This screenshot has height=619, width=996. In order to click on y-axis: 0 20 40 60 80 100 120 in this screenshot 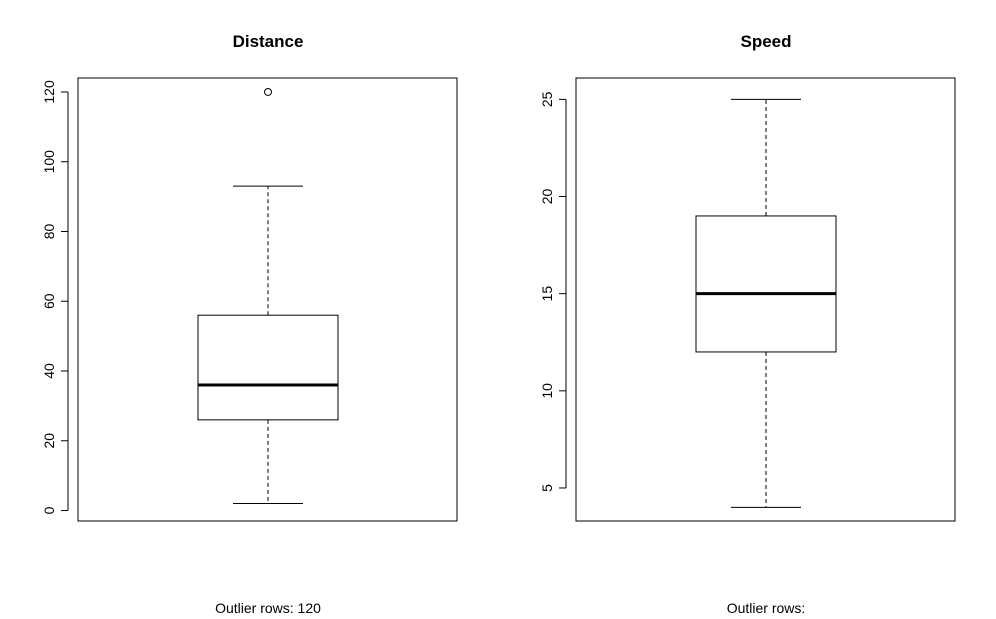, I will do `click(55, 297)`.